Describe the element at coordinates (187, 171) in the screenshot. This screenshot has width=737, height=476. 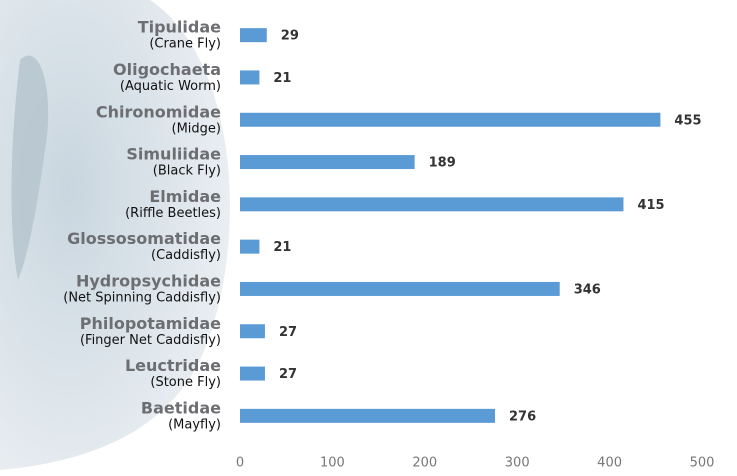
I see `common-name-label: (Black Fly)` at that location.